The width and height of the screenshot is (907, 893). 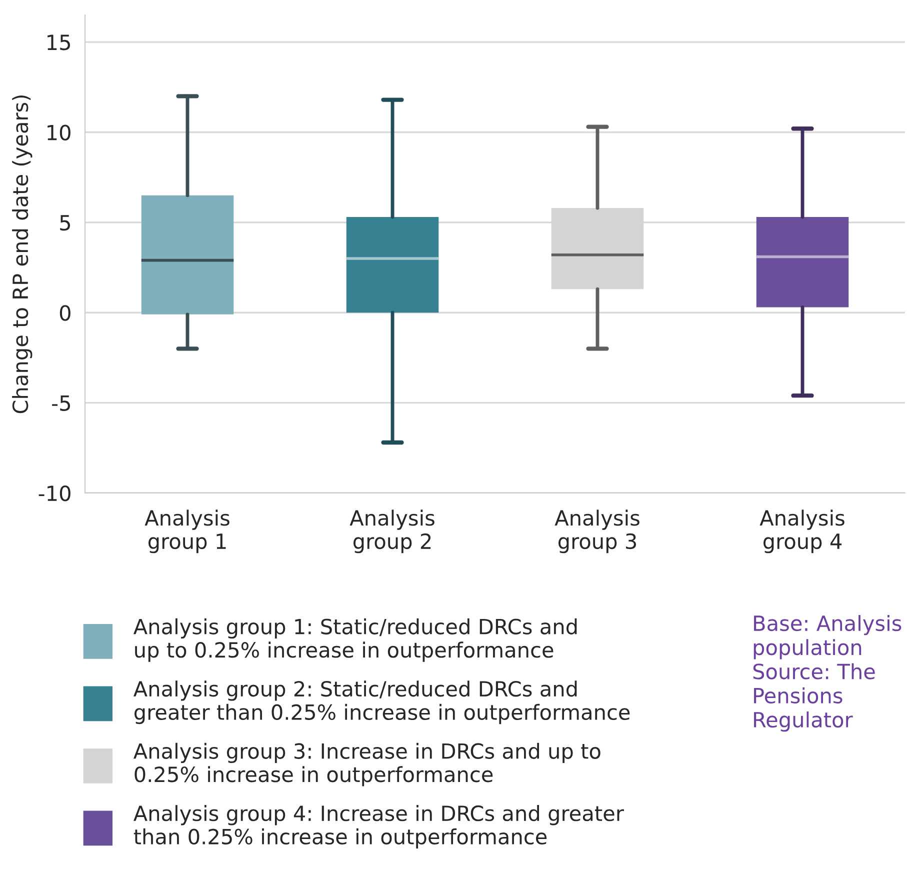 What do you see at coordinates (827, 673) in the screenshot?
I see `text: Base: Analysis population Source: The Pensions Regulator` at bounding box center [827, 673].